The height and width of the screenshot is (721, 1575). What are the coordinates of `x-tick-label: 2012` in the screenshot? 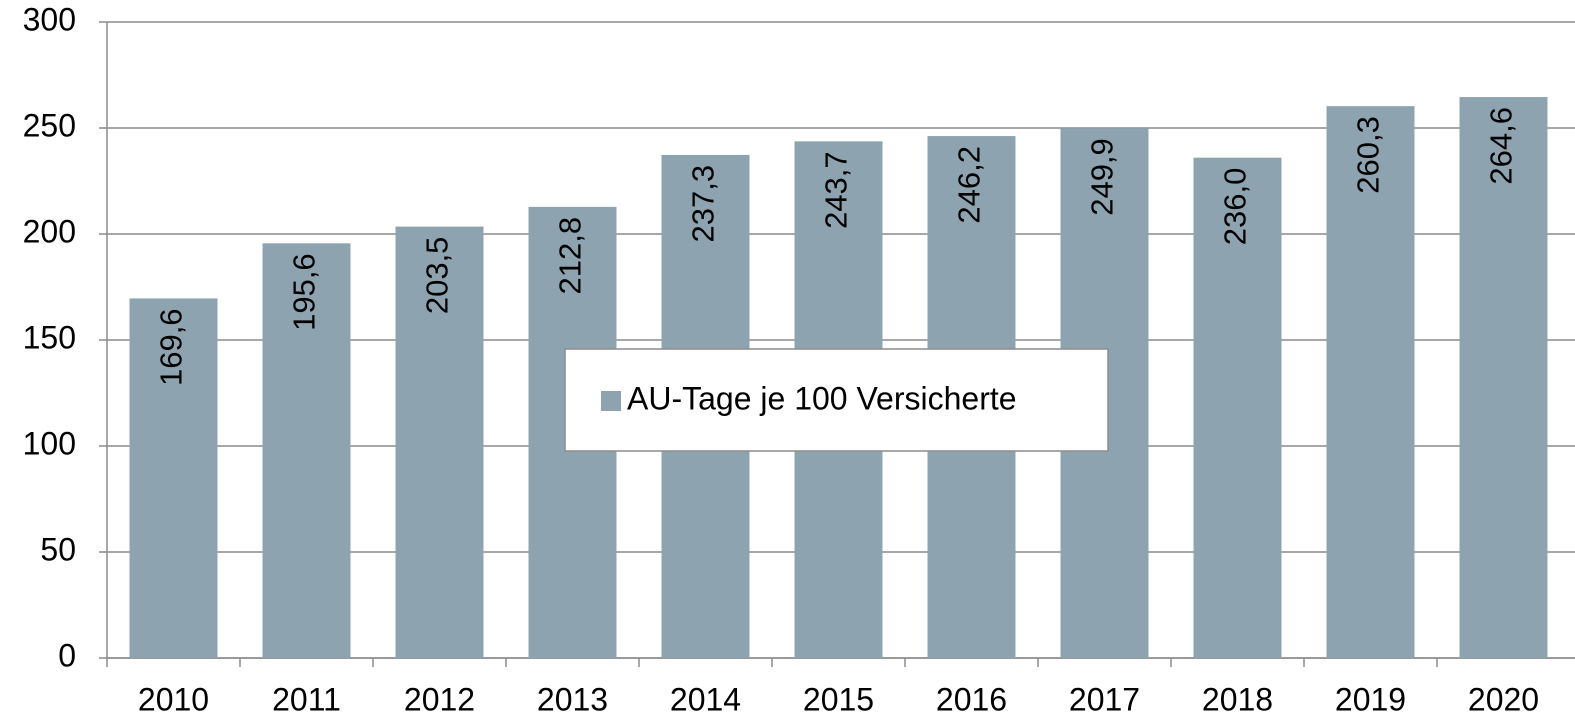 It's located at (439, 699).